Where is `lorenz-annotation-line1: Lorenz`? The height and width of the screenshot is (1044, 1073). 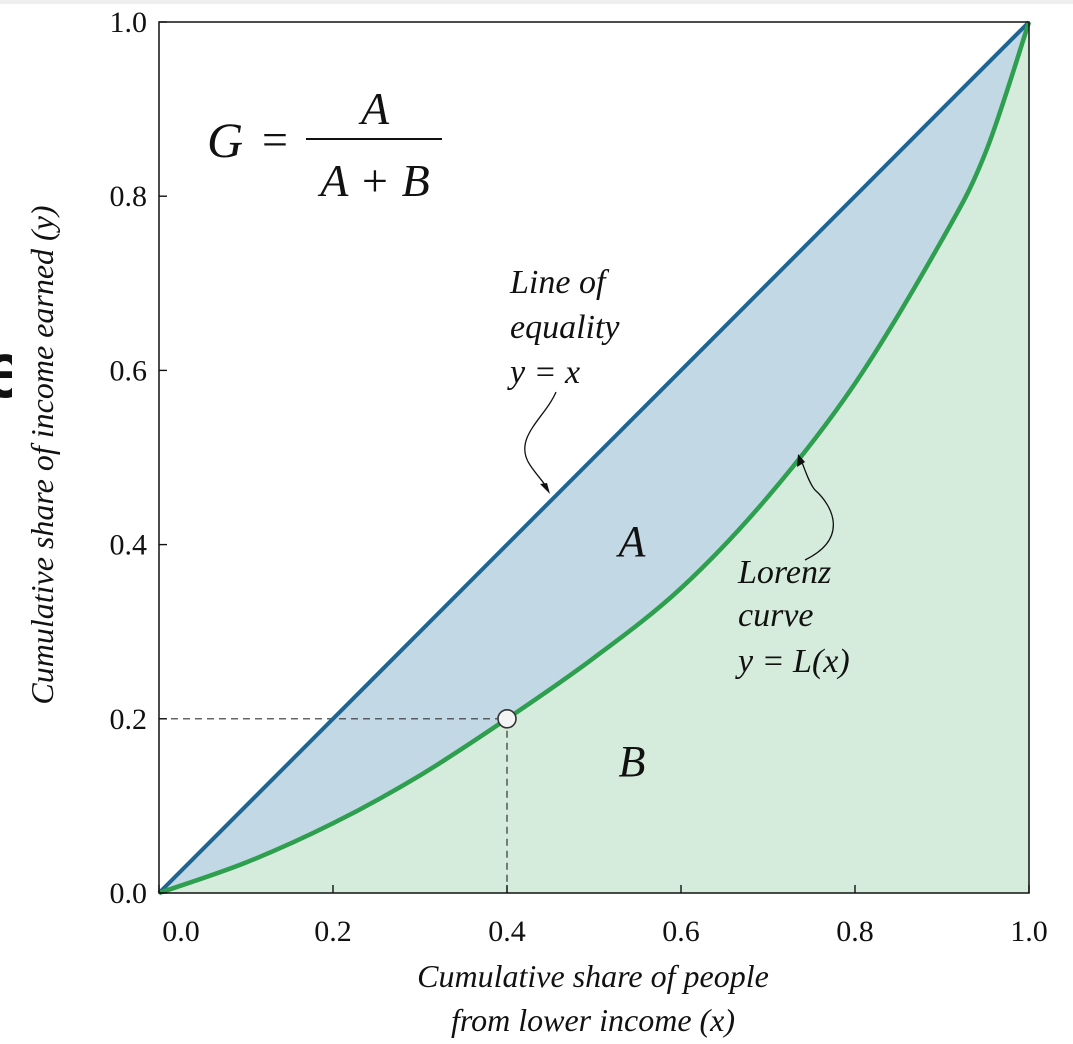
lorenz-annotation-line1: Lorenz is located at coordinates (784, 572).